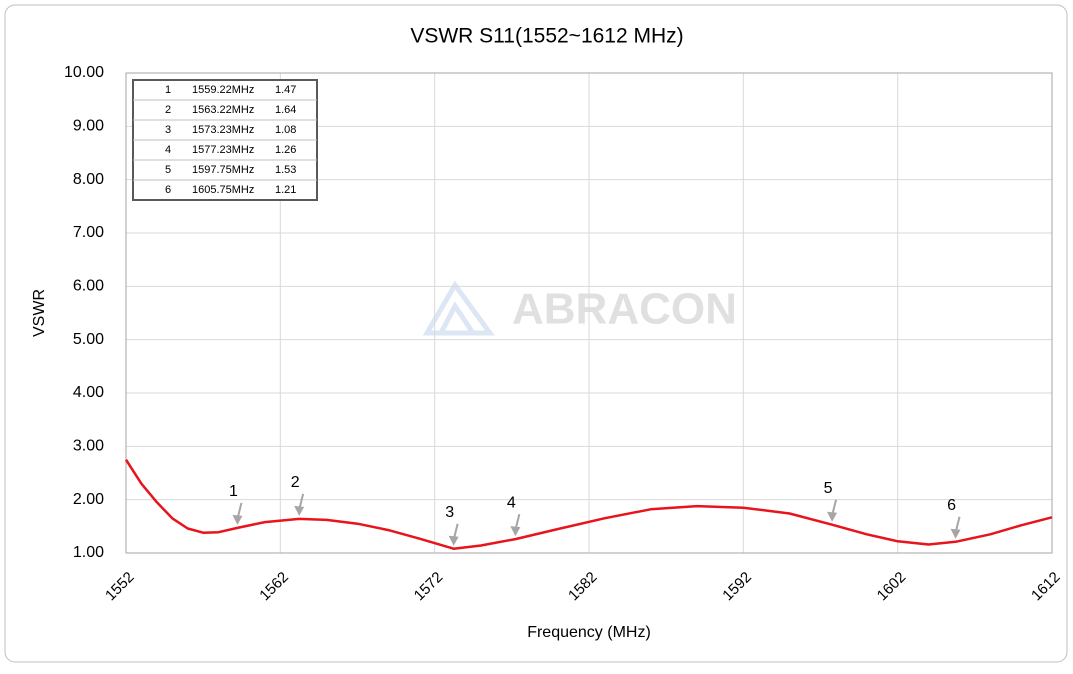 The height and width of the screenshot is (674, 1073). Describe the element at coordinates (449, 512) in the screenshot. I see `marker-label: 3` at that location.